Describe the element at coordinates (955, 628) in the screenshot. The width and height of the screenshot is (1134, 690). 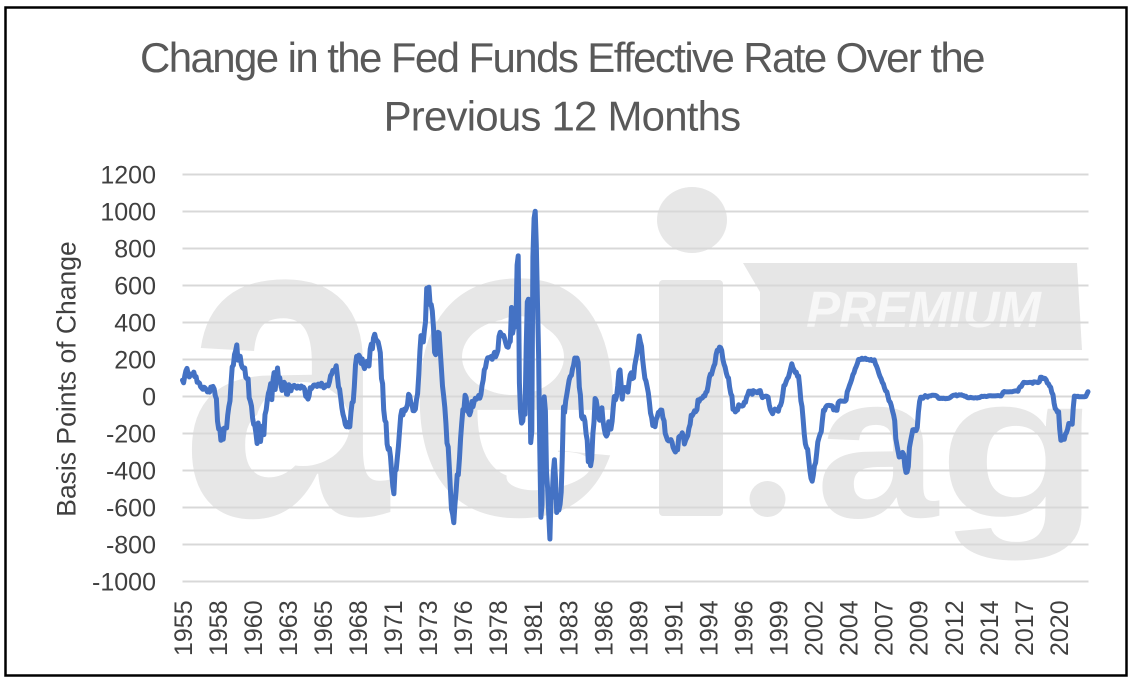
I see `svg-text: 2012` at that location.